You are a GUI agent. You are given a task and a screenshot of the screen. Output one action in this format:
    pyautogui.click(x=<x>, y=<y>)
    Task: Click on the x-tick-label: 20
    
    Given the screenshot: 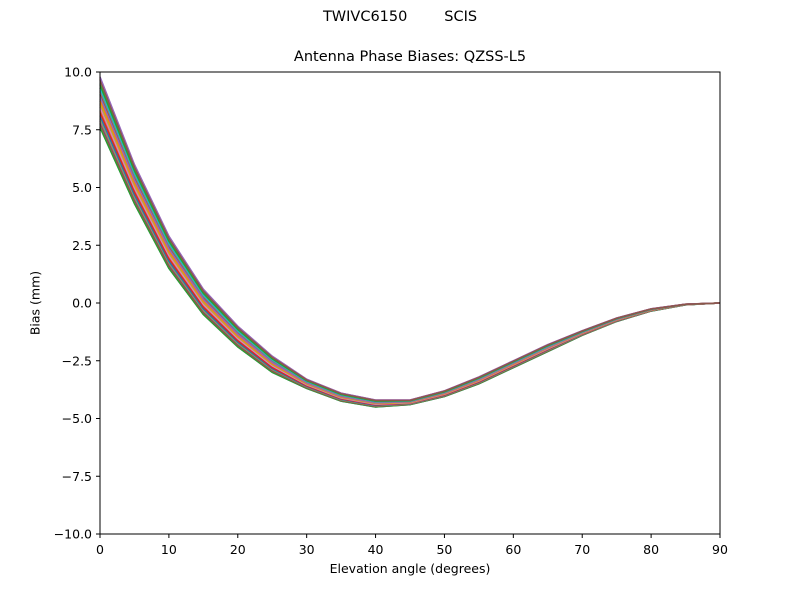 What is the action you would take?
    pyautogui.click(x=238, y=549)
    